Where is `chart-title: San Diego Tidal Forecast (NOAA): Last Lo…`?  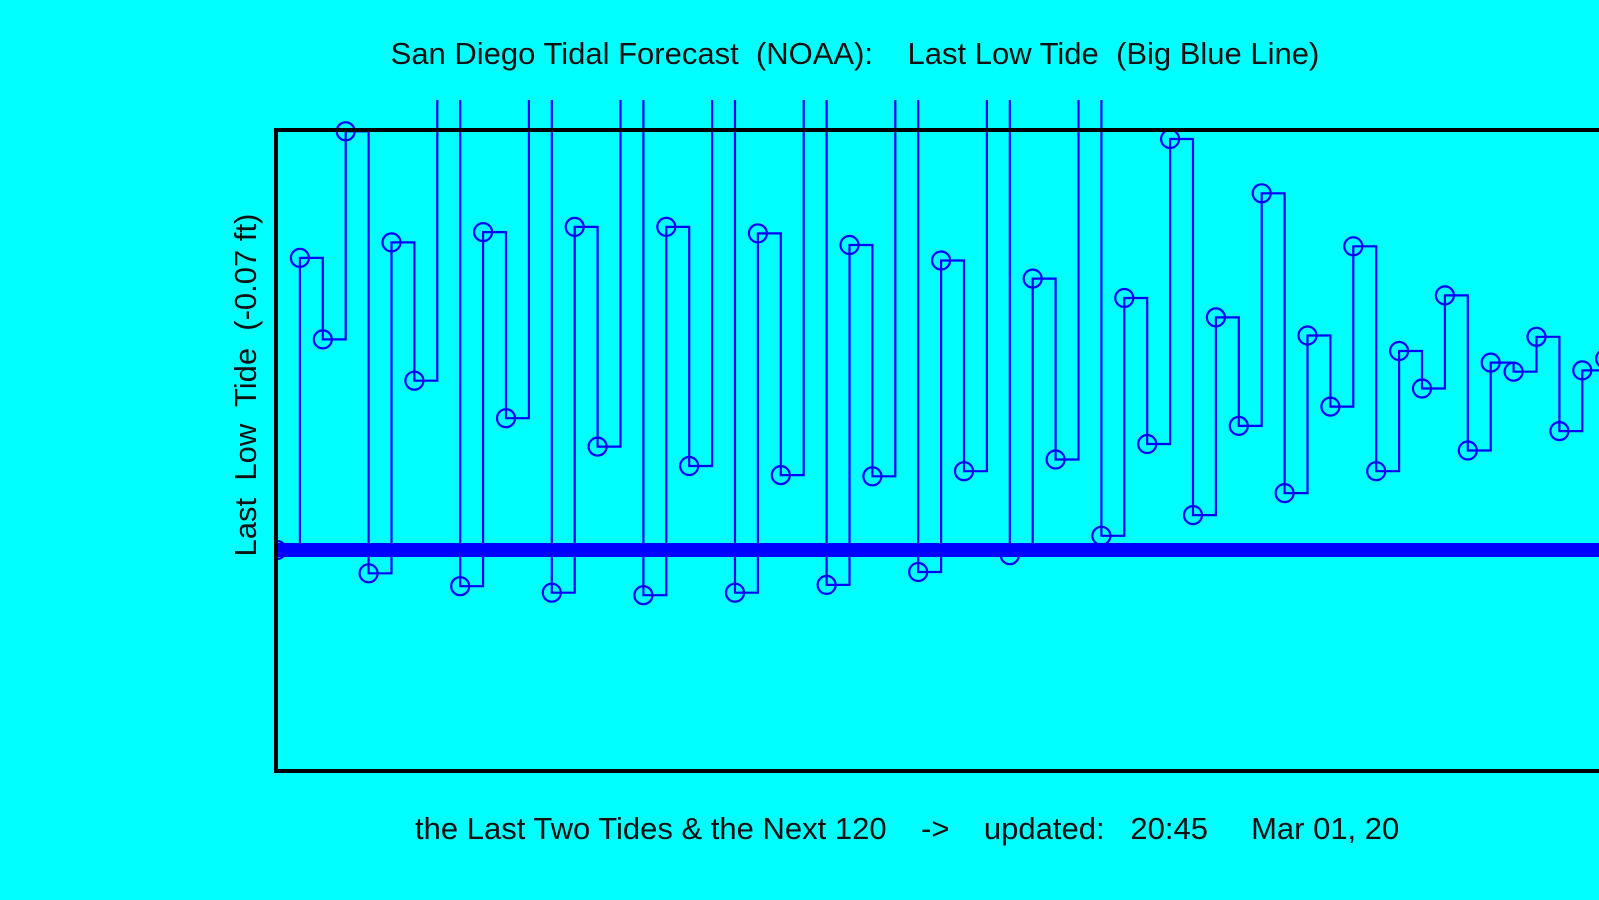 chart-title: San Diego Tidal Forecast (NOAA): Last Lo… is located at coordinates (855, 53).